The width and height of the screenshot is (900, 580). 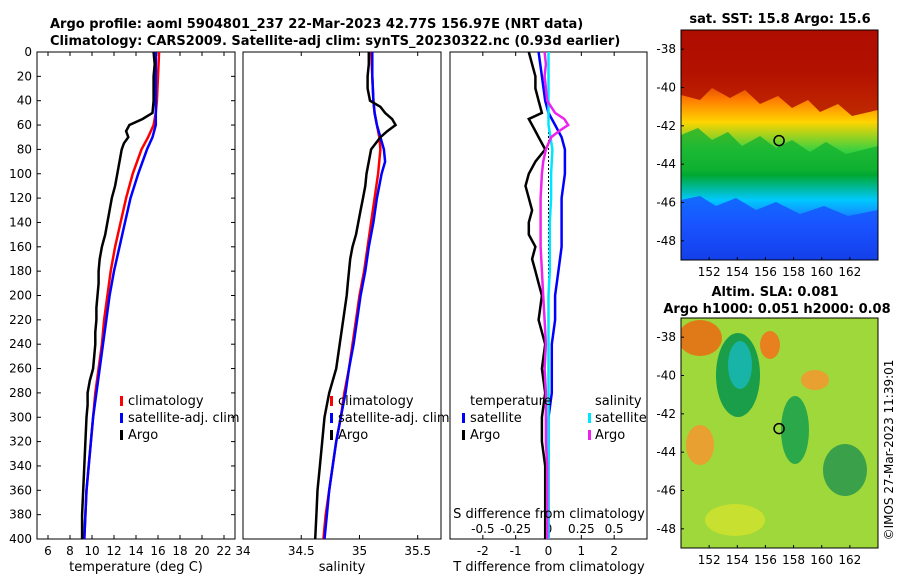 I want to click on x-tick-label: 34.5, so click(x=301, y=551).